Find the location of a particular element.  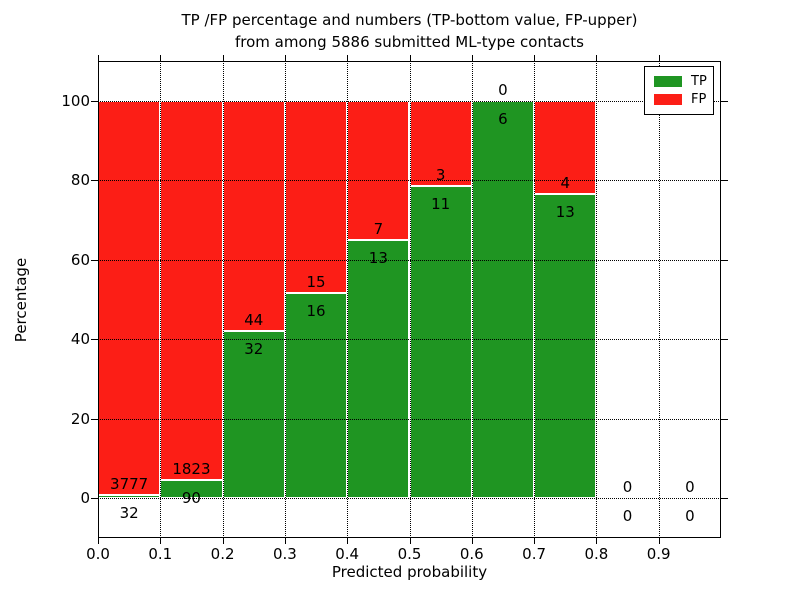

y-tick-label: 100 is located at coordinates (75, 100).